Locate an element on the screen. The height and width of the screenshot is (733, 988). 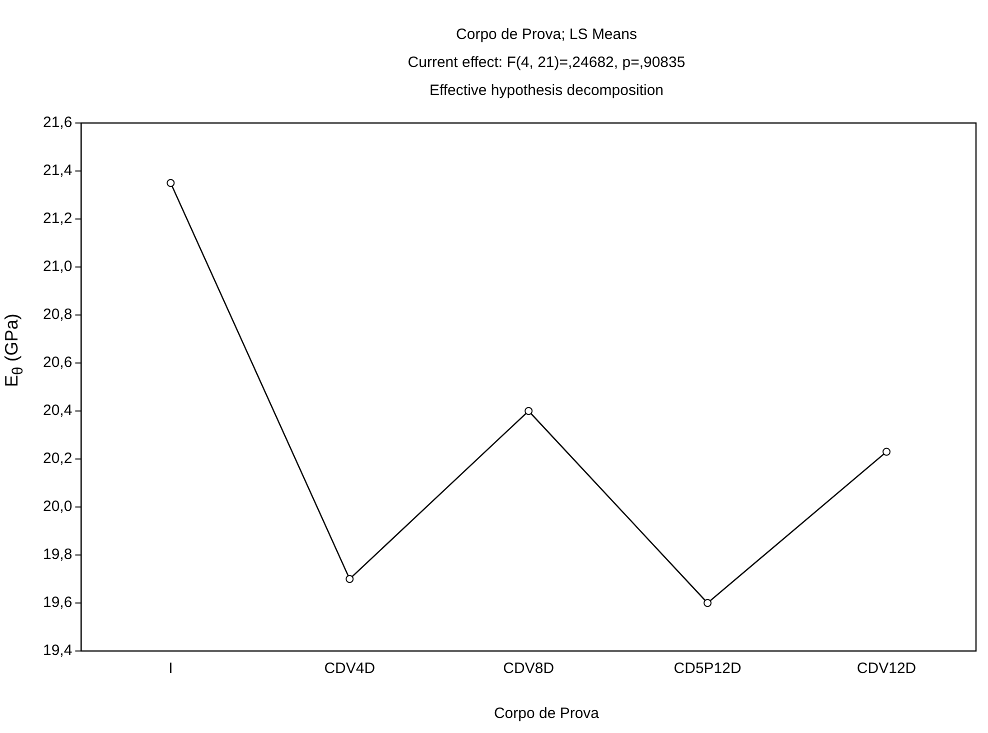
y-tick-label: 19,8 is located at coordinates (57, 555).